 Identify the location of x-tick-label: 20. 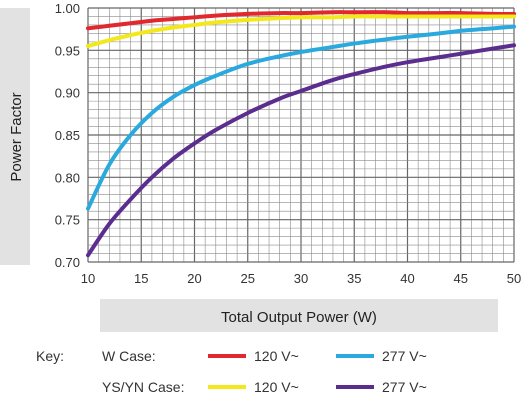
(194, 278).